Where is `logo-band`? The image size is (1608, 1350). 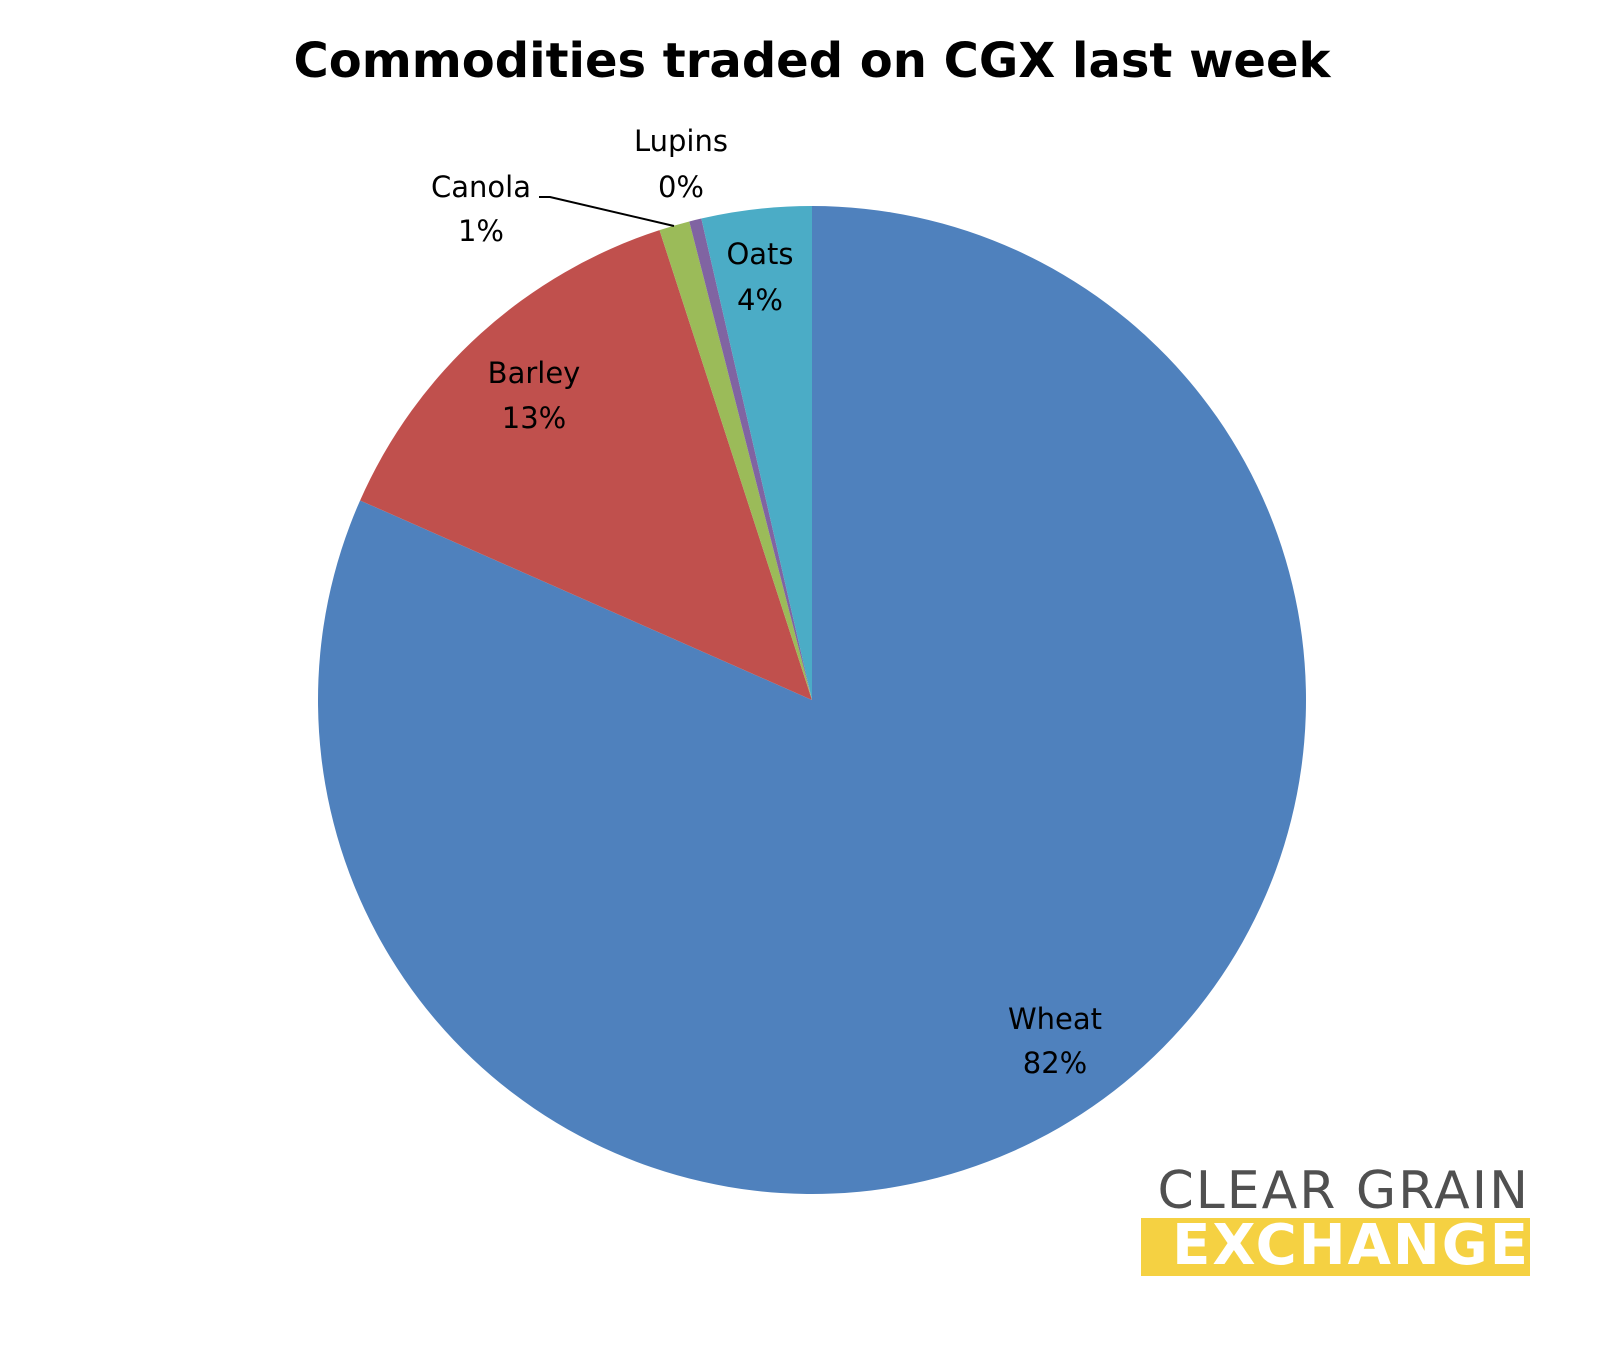
logo-band is located at coordinates (1335, 1247).